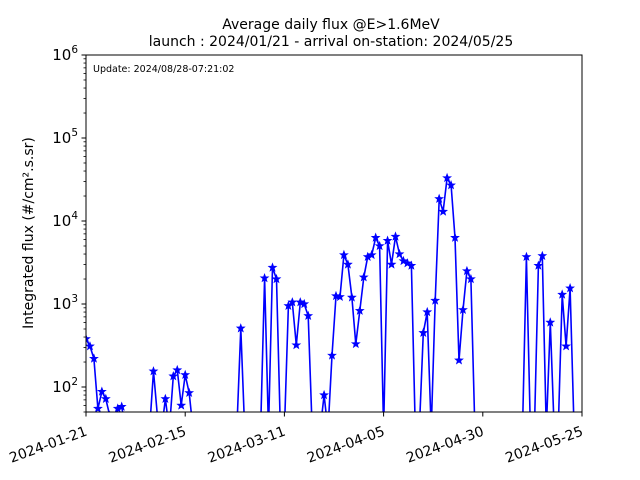 The width and height of the screenshot is (640, 480). What do you see at coordinates (65, 54) in the screenshot?
I see `y-tick-label: 10⁶` at bounding box center [65, 54].